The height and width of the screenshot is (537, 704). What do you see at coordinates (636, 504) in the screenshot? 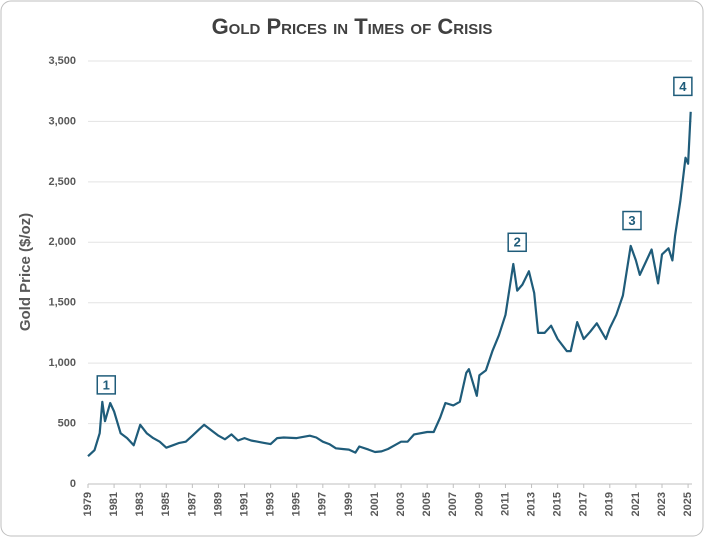
I see `x-tick-label: 2021` at bounding box center [636, 504].